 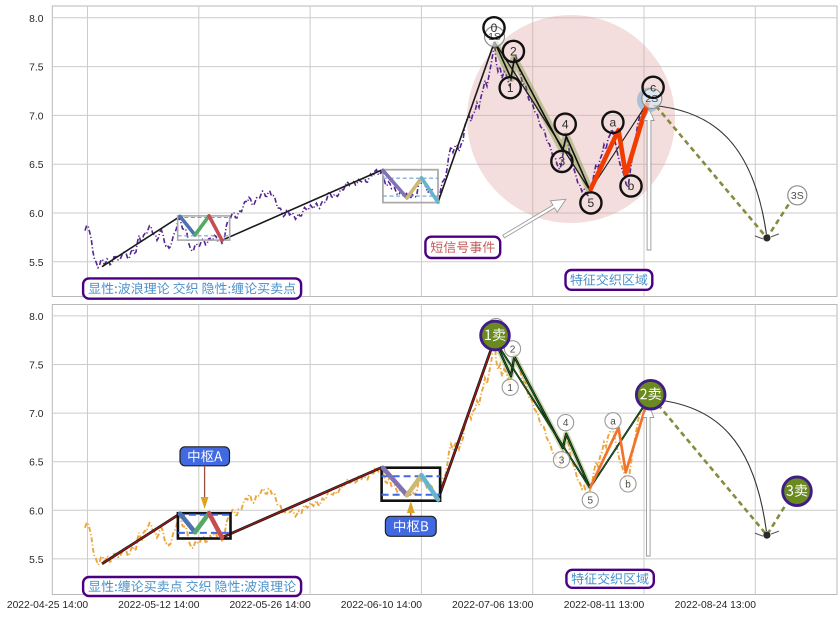 I want to click on svg-text: 2022-05-12 14:00, so click(x=159, y=605).